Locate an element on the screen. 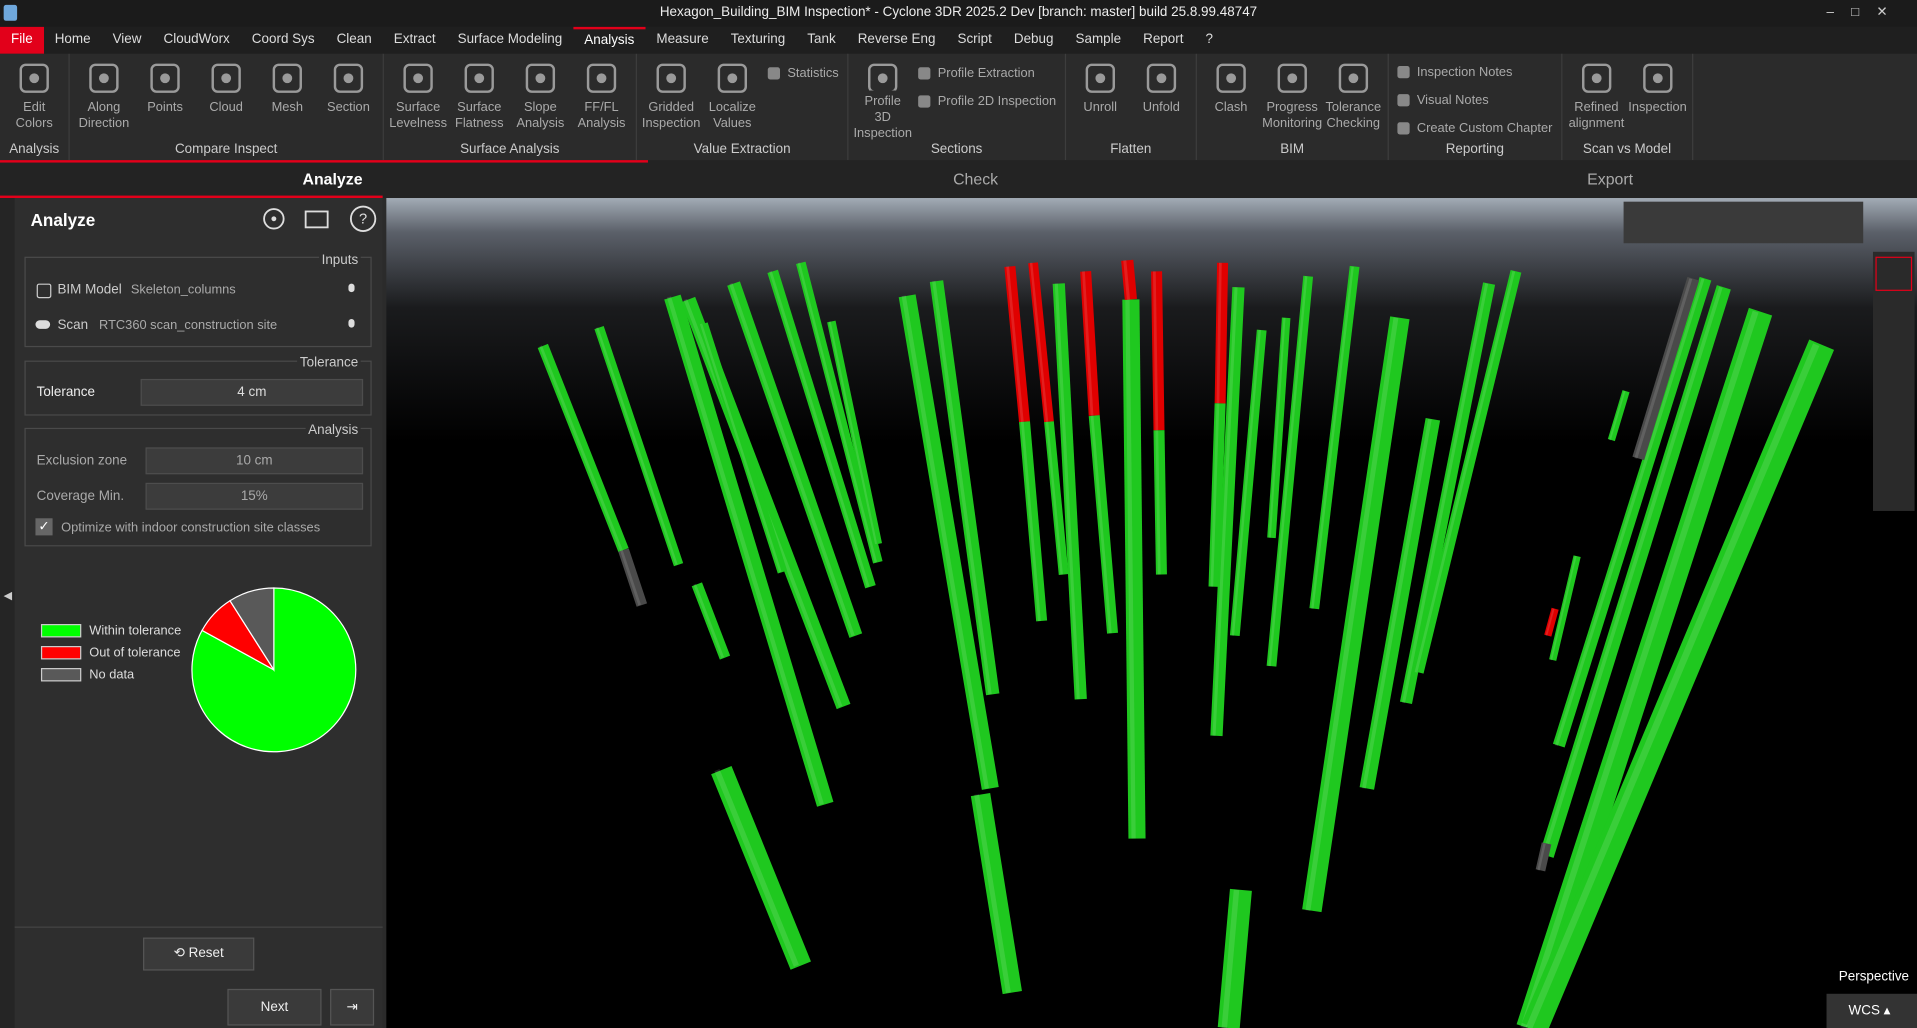 The image size is (1917, 1028). nav-toolbar is located at coordinates (1893, 381).